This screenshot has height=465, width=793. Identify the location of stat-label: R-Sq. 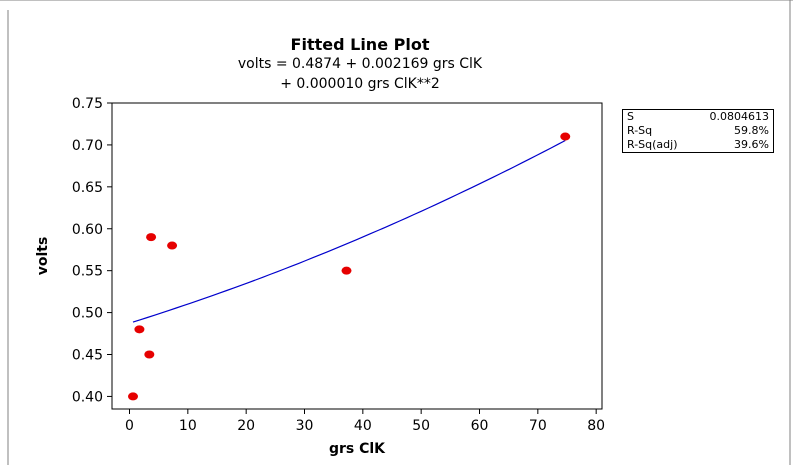
(640, 130).